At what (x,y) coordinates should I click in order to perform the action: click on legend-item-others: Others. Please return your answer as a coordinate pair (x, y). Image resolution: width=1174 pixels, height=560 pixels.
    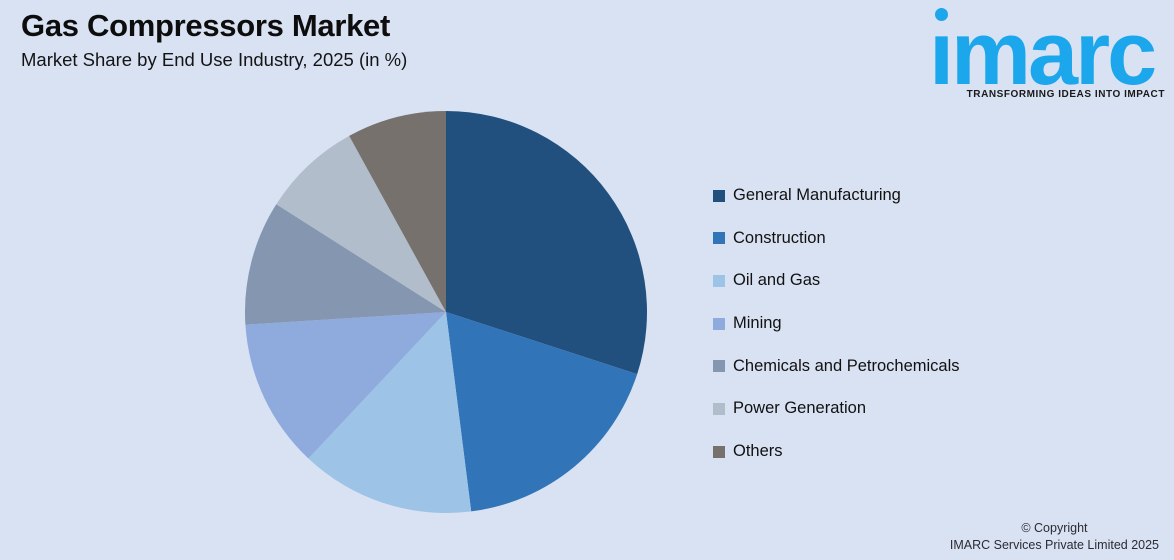
    Looking at the image, I should click on (836, 451).